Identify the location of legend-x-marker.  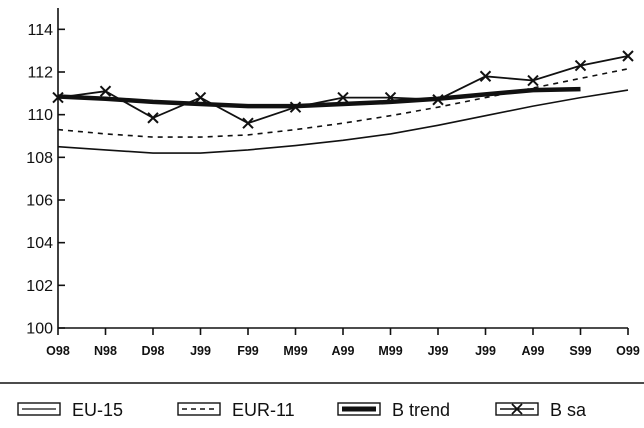
(517, 409).